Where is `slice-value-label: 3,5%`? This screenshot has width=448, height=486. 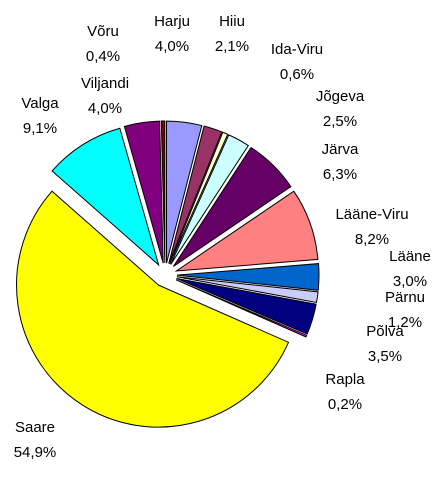
slice-value-label: 3,5% is located at coordinates (385, 356).